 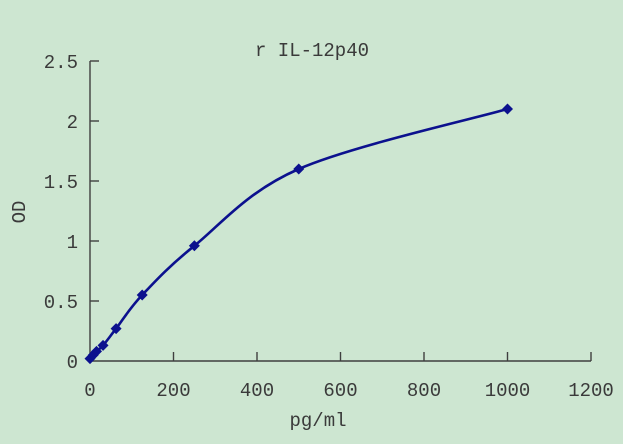 What do you see at coordinates (72, 243) in the screenshot?
I see `y-tick-label: 1` at bounding box center [72, 243].